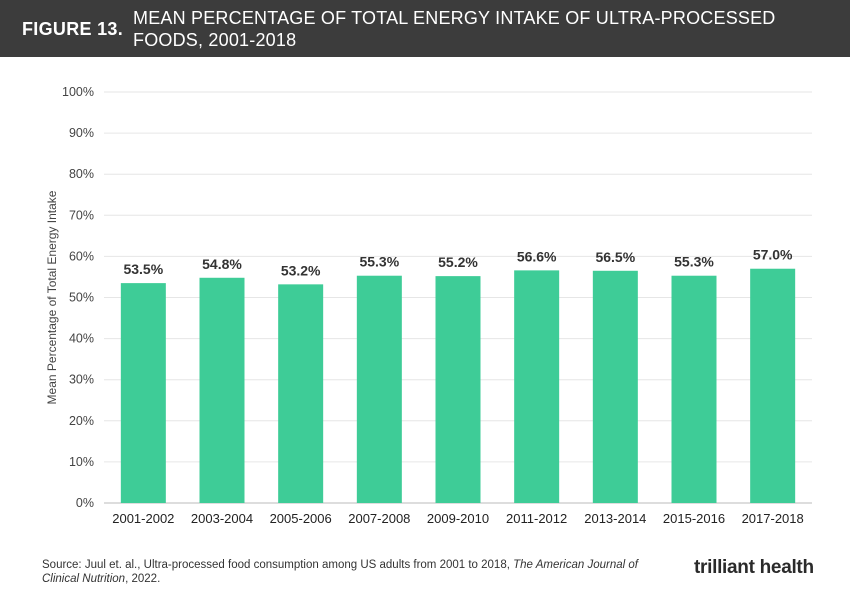 The width and height of the screenshot is (850, 601). I want to click on y-tick-label: 70%, so click(81, 215).